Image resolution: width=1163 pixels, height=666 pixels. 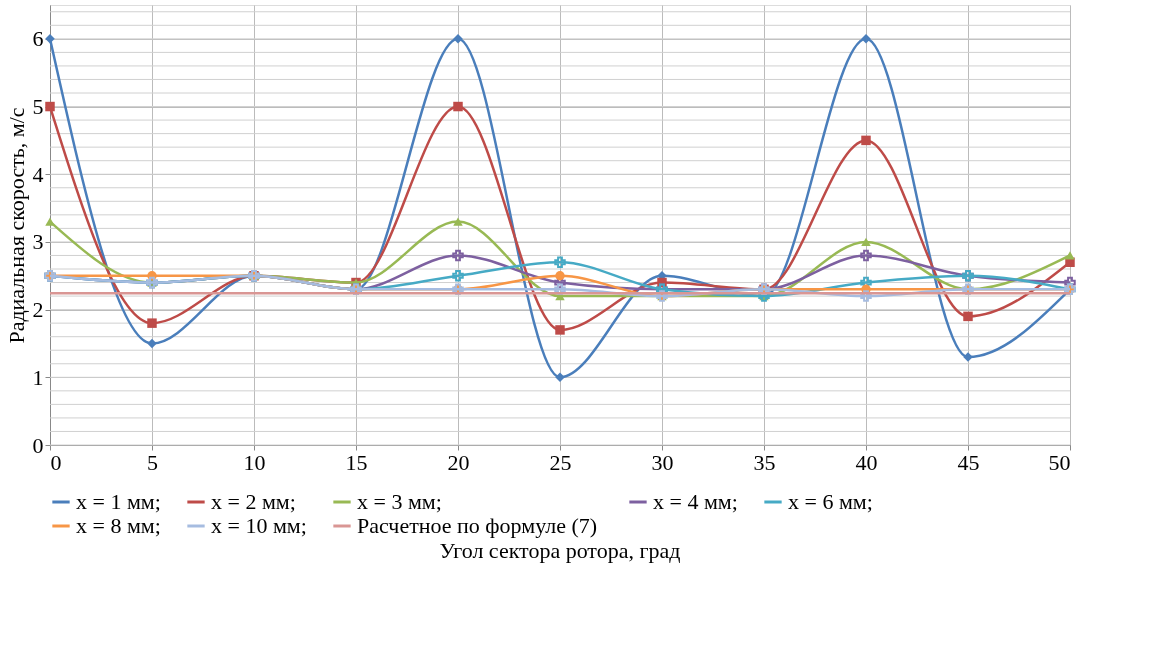 I want to click on x-tick-label: 25, so click(x=560, y=462).